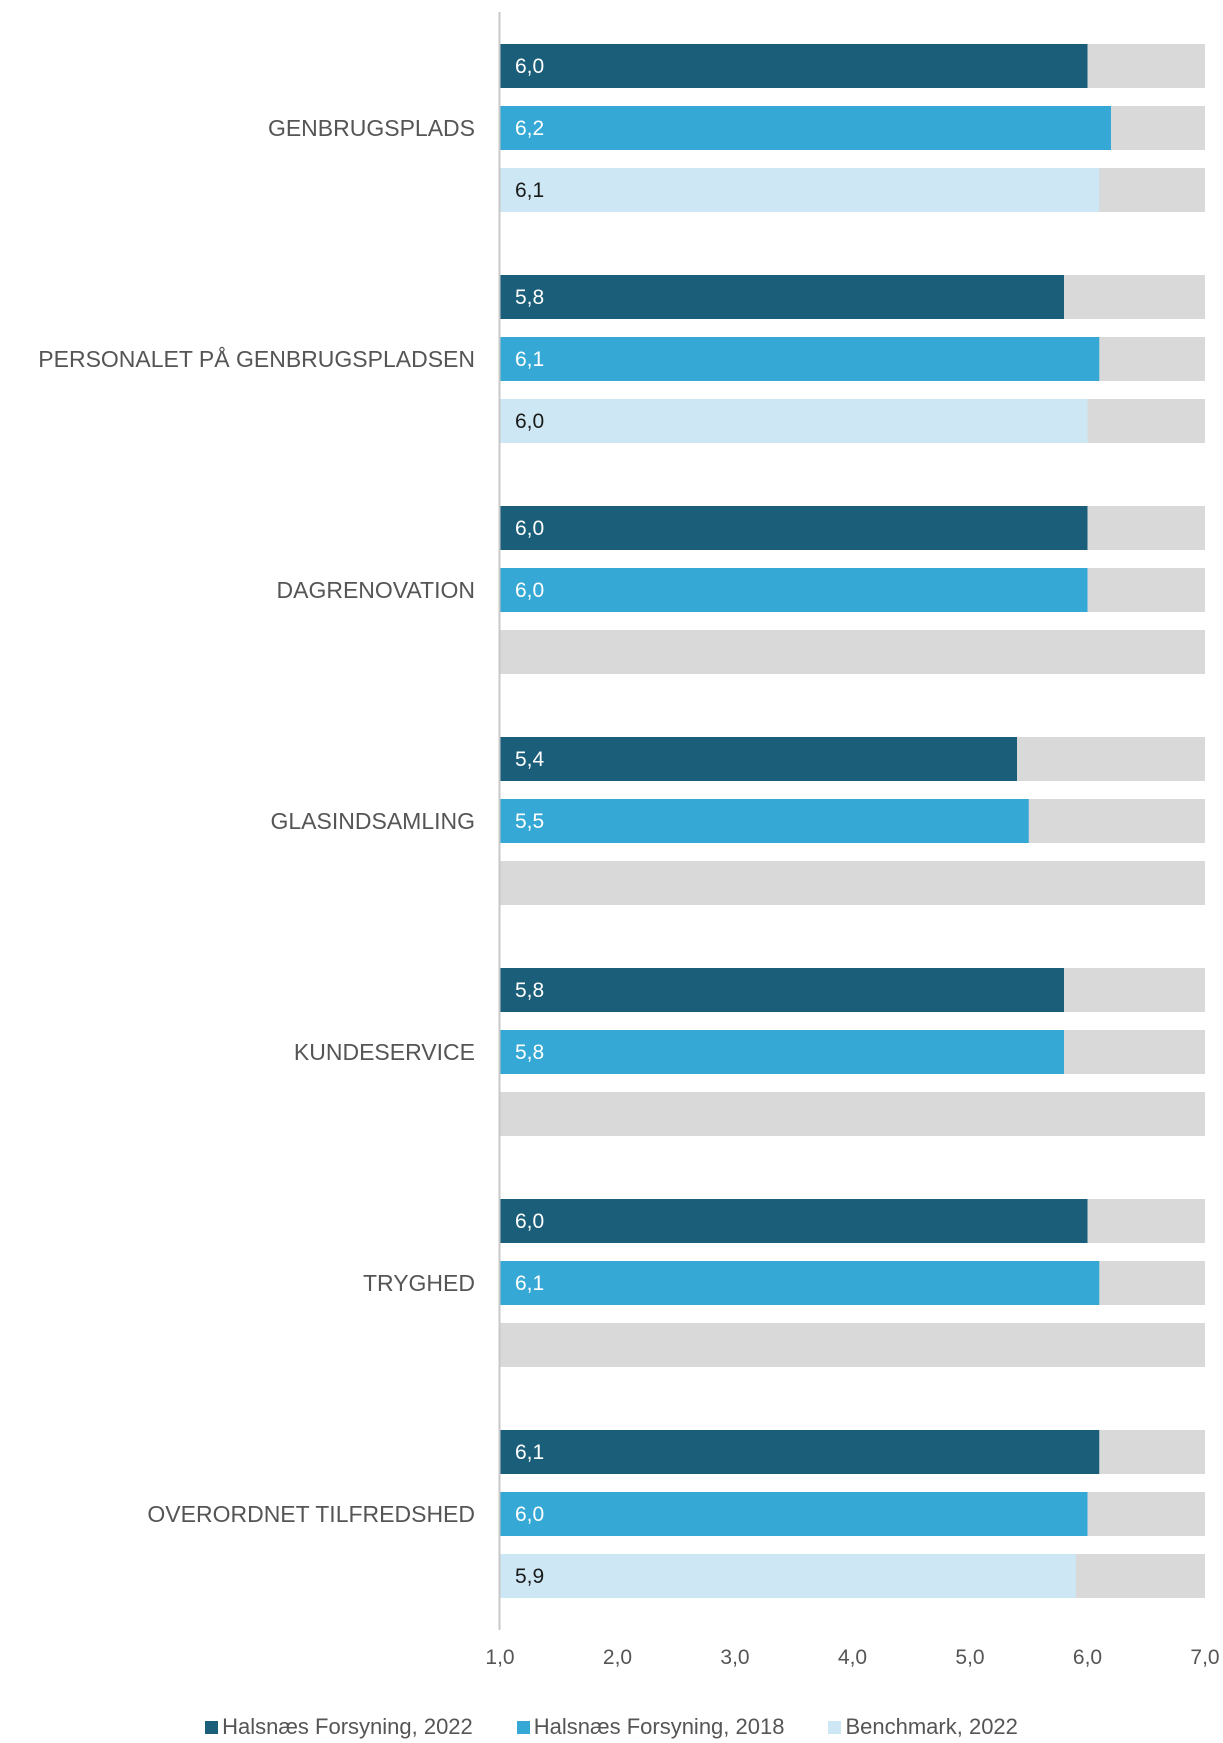 This screenshot has width=1223, height=1743. I want to click on data-label-genbrugsplads-series-1: 6,0, so click(529, 66).